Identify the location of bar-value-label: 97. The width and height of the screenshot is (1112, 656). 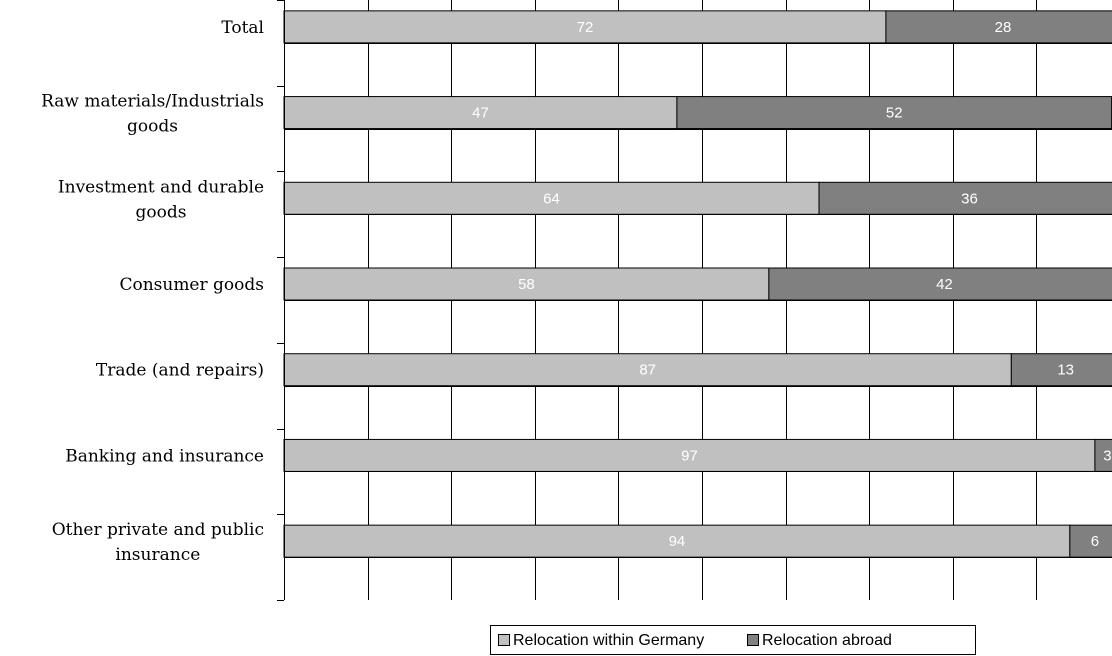
(689, 455).